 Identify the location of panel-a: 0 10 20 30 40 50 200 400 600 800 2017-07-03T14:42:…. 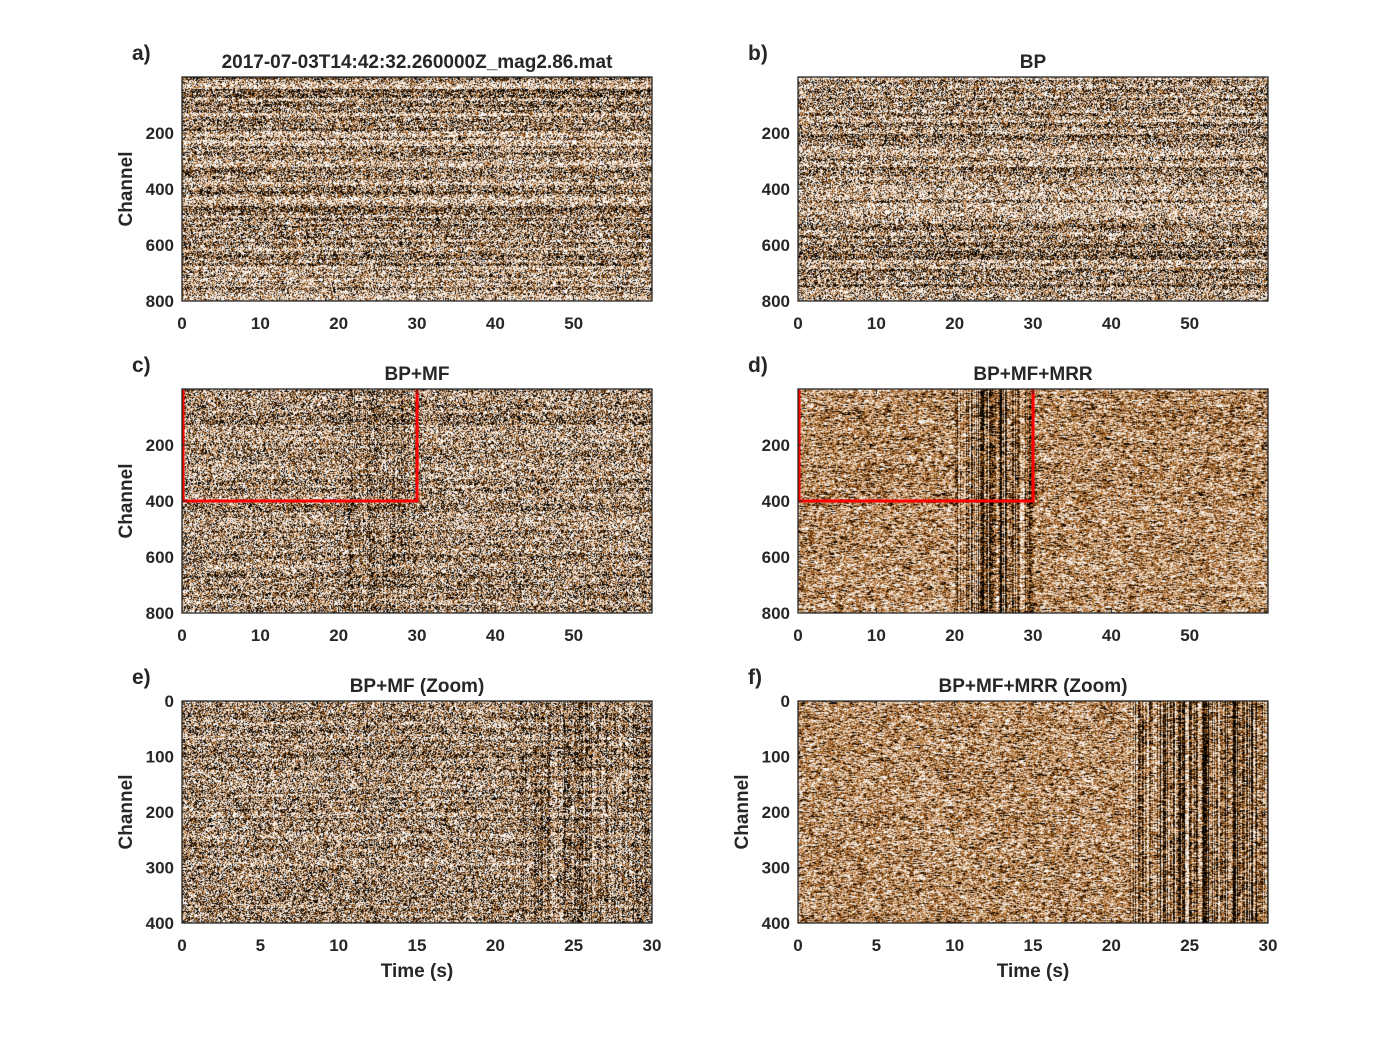
(384, 187).